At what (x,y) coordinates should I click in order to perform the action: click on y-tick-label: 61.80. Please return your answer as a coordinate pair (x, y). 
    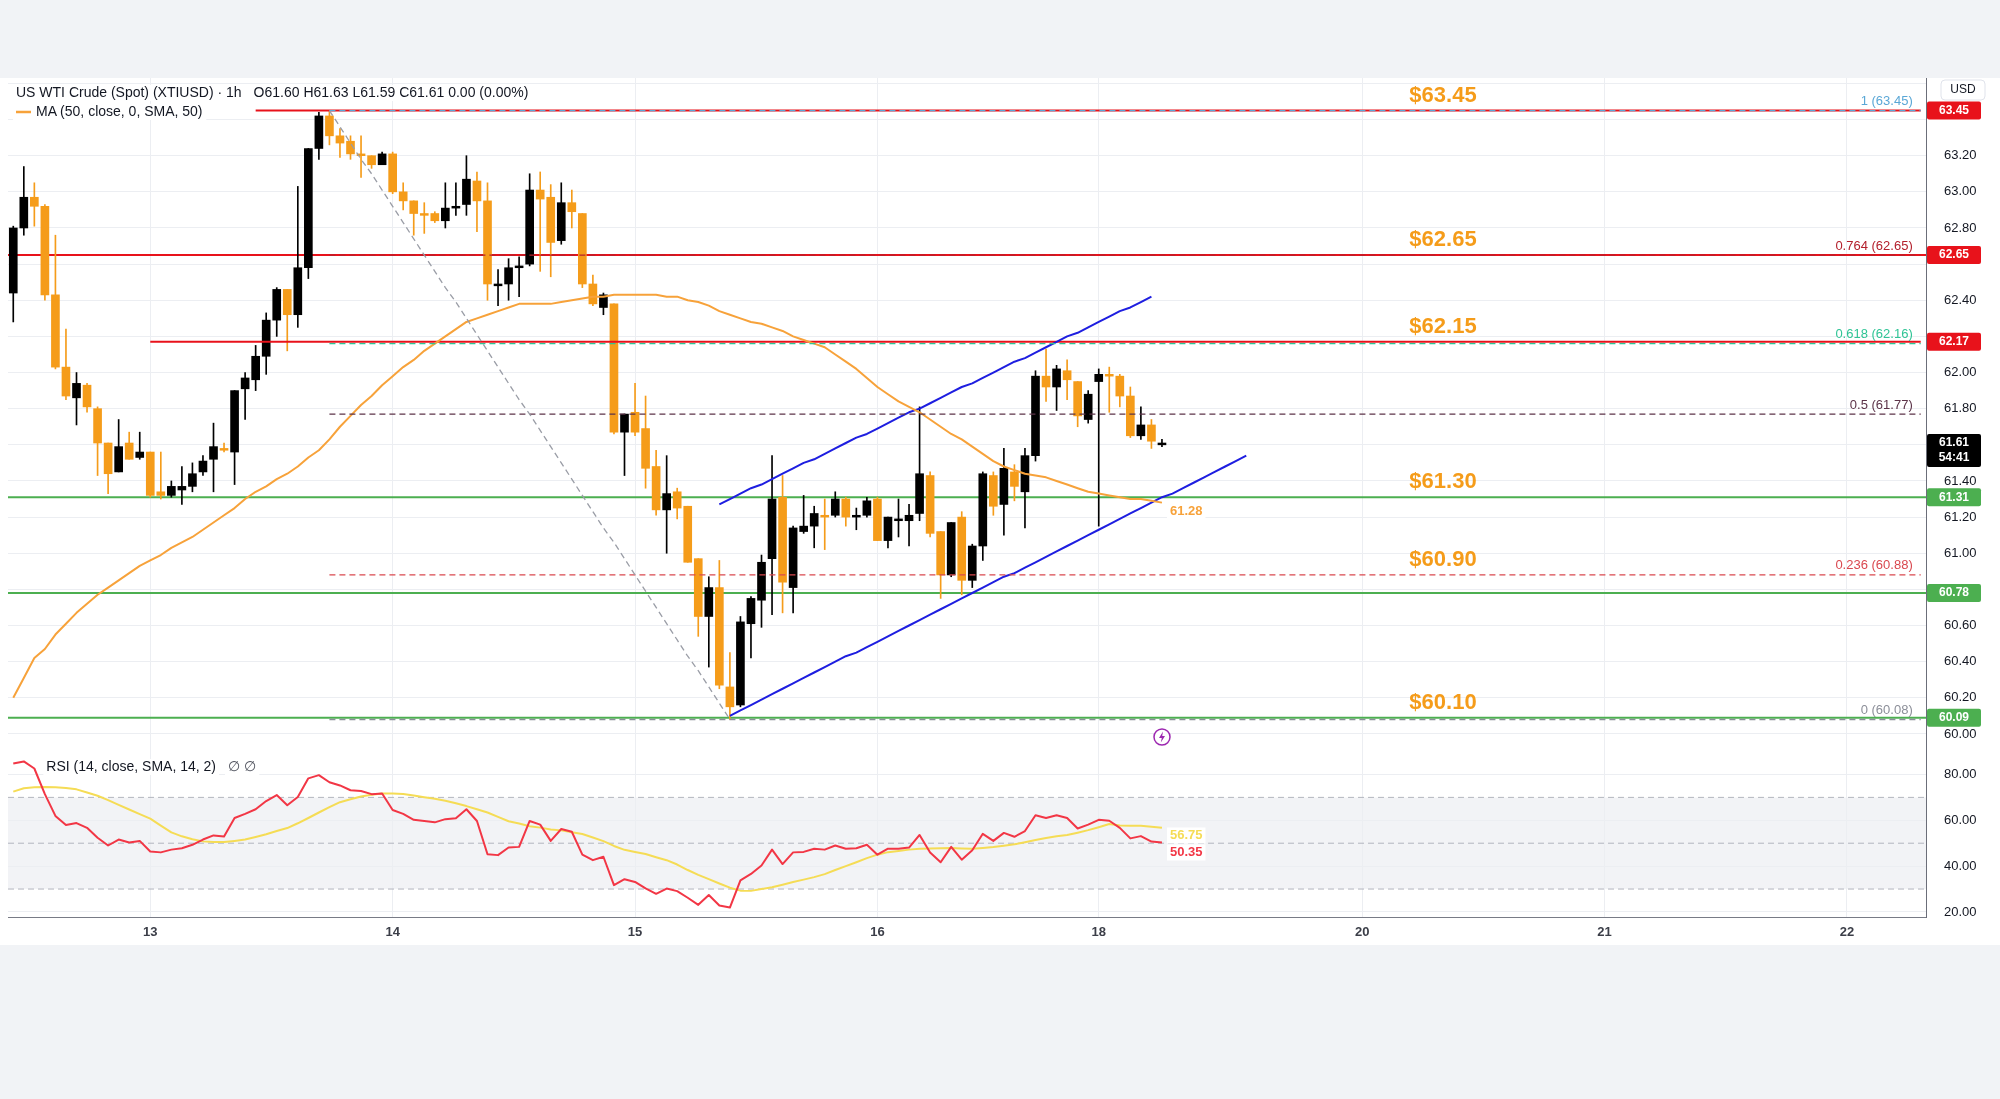
    Looking at the image, I should click on (1960, 408).